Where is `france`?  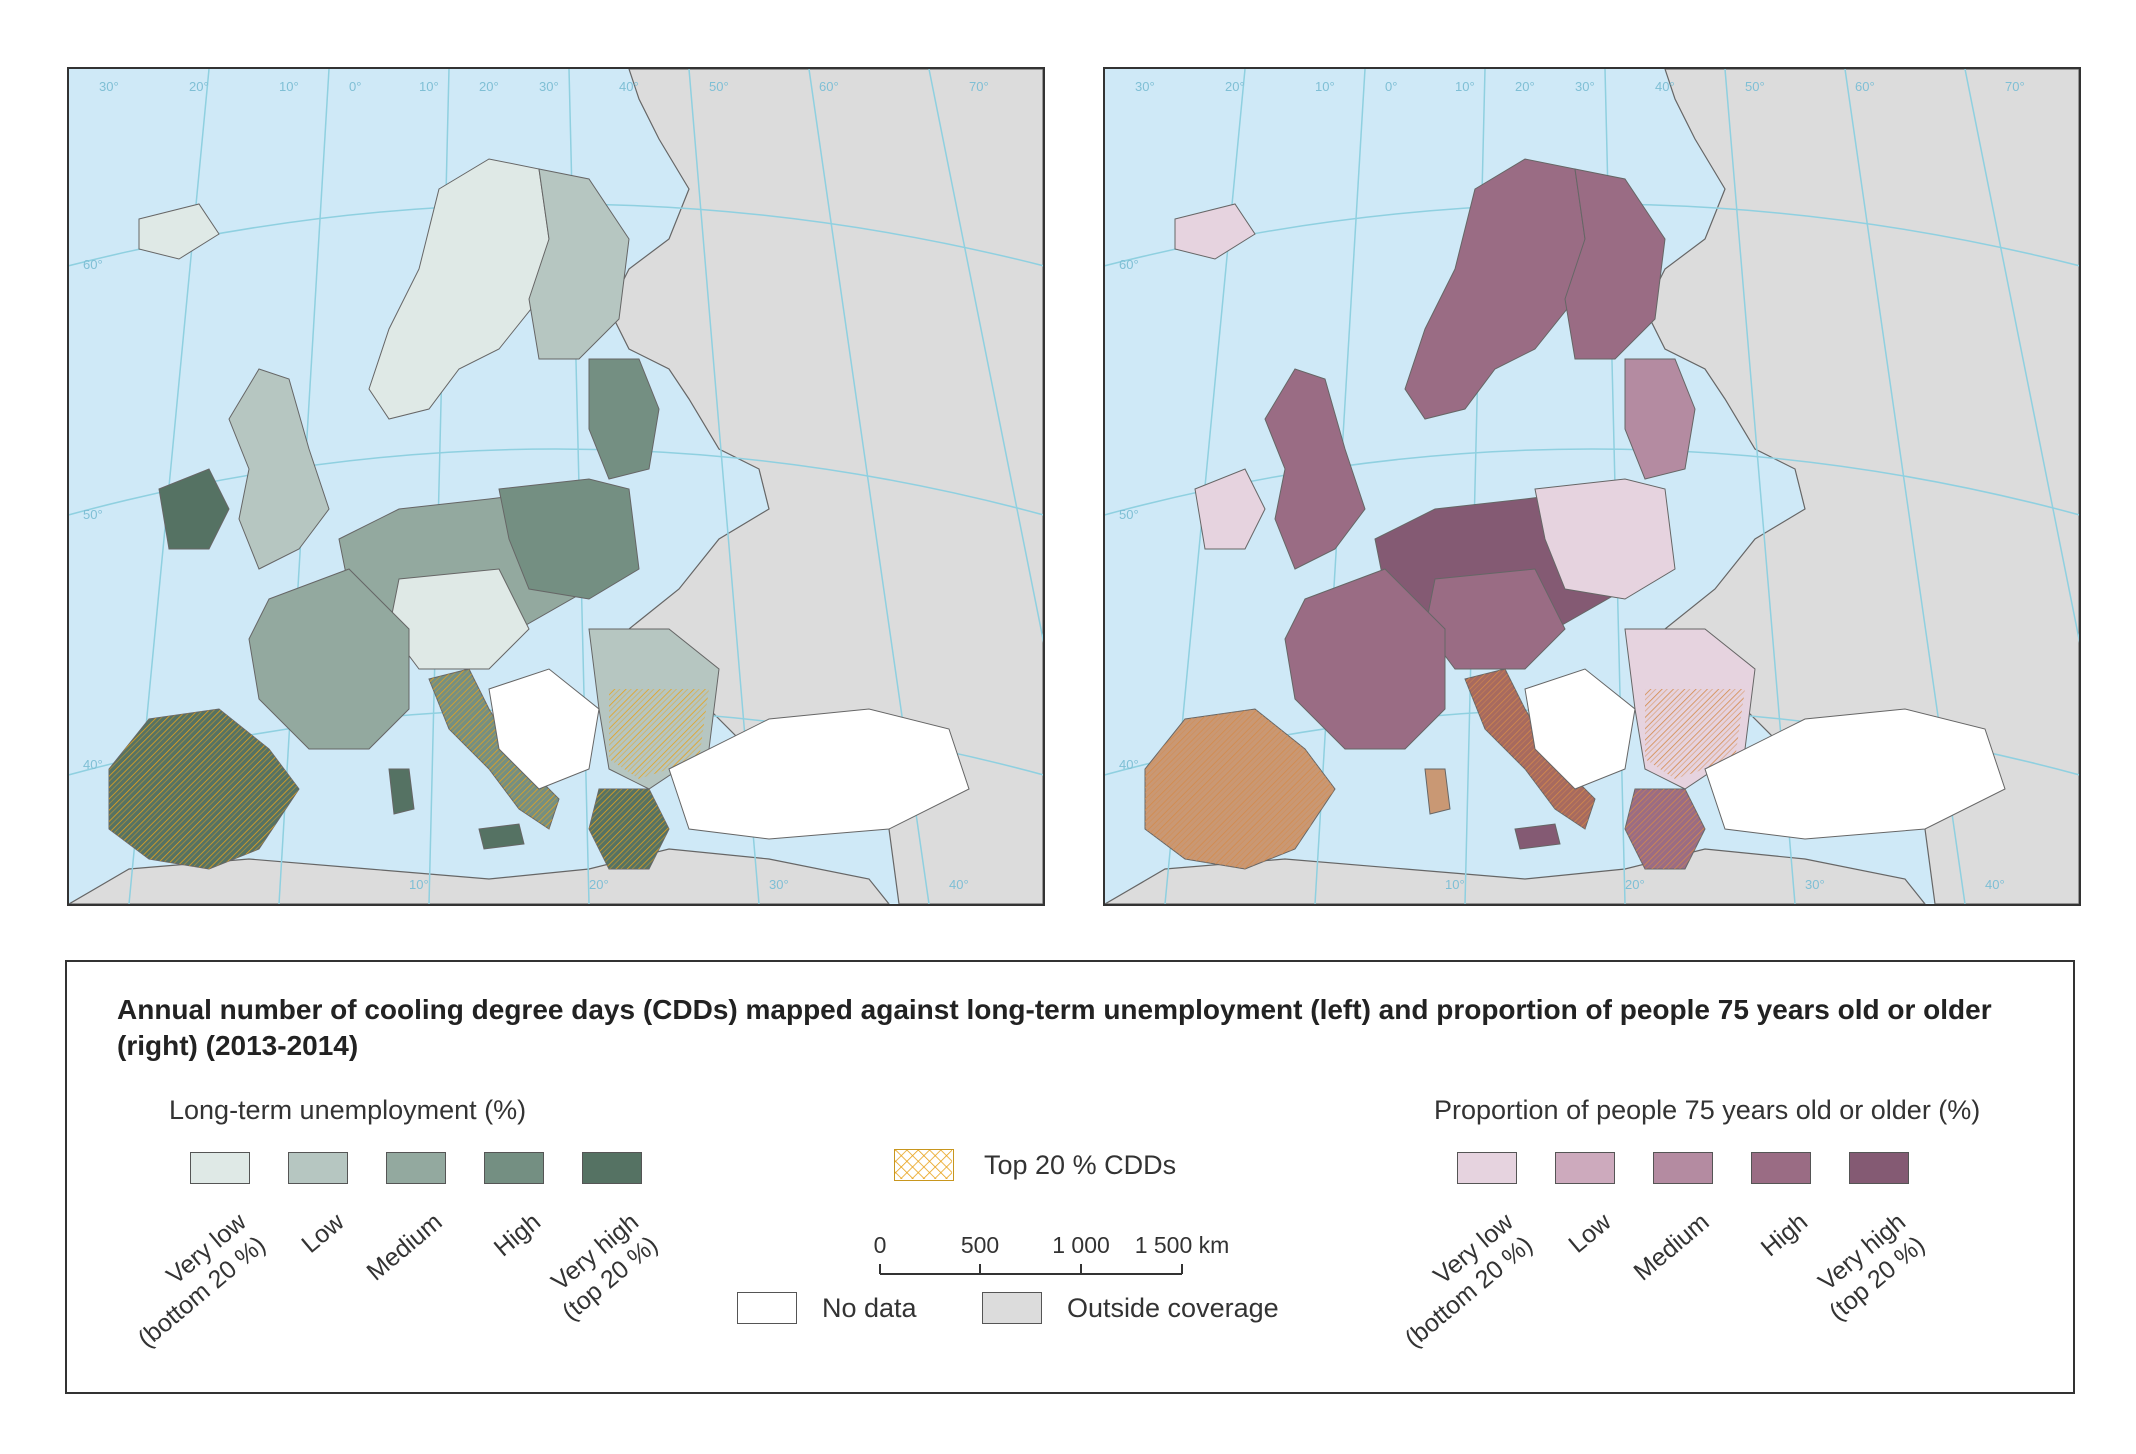
france is located at coordinates (329, 659).